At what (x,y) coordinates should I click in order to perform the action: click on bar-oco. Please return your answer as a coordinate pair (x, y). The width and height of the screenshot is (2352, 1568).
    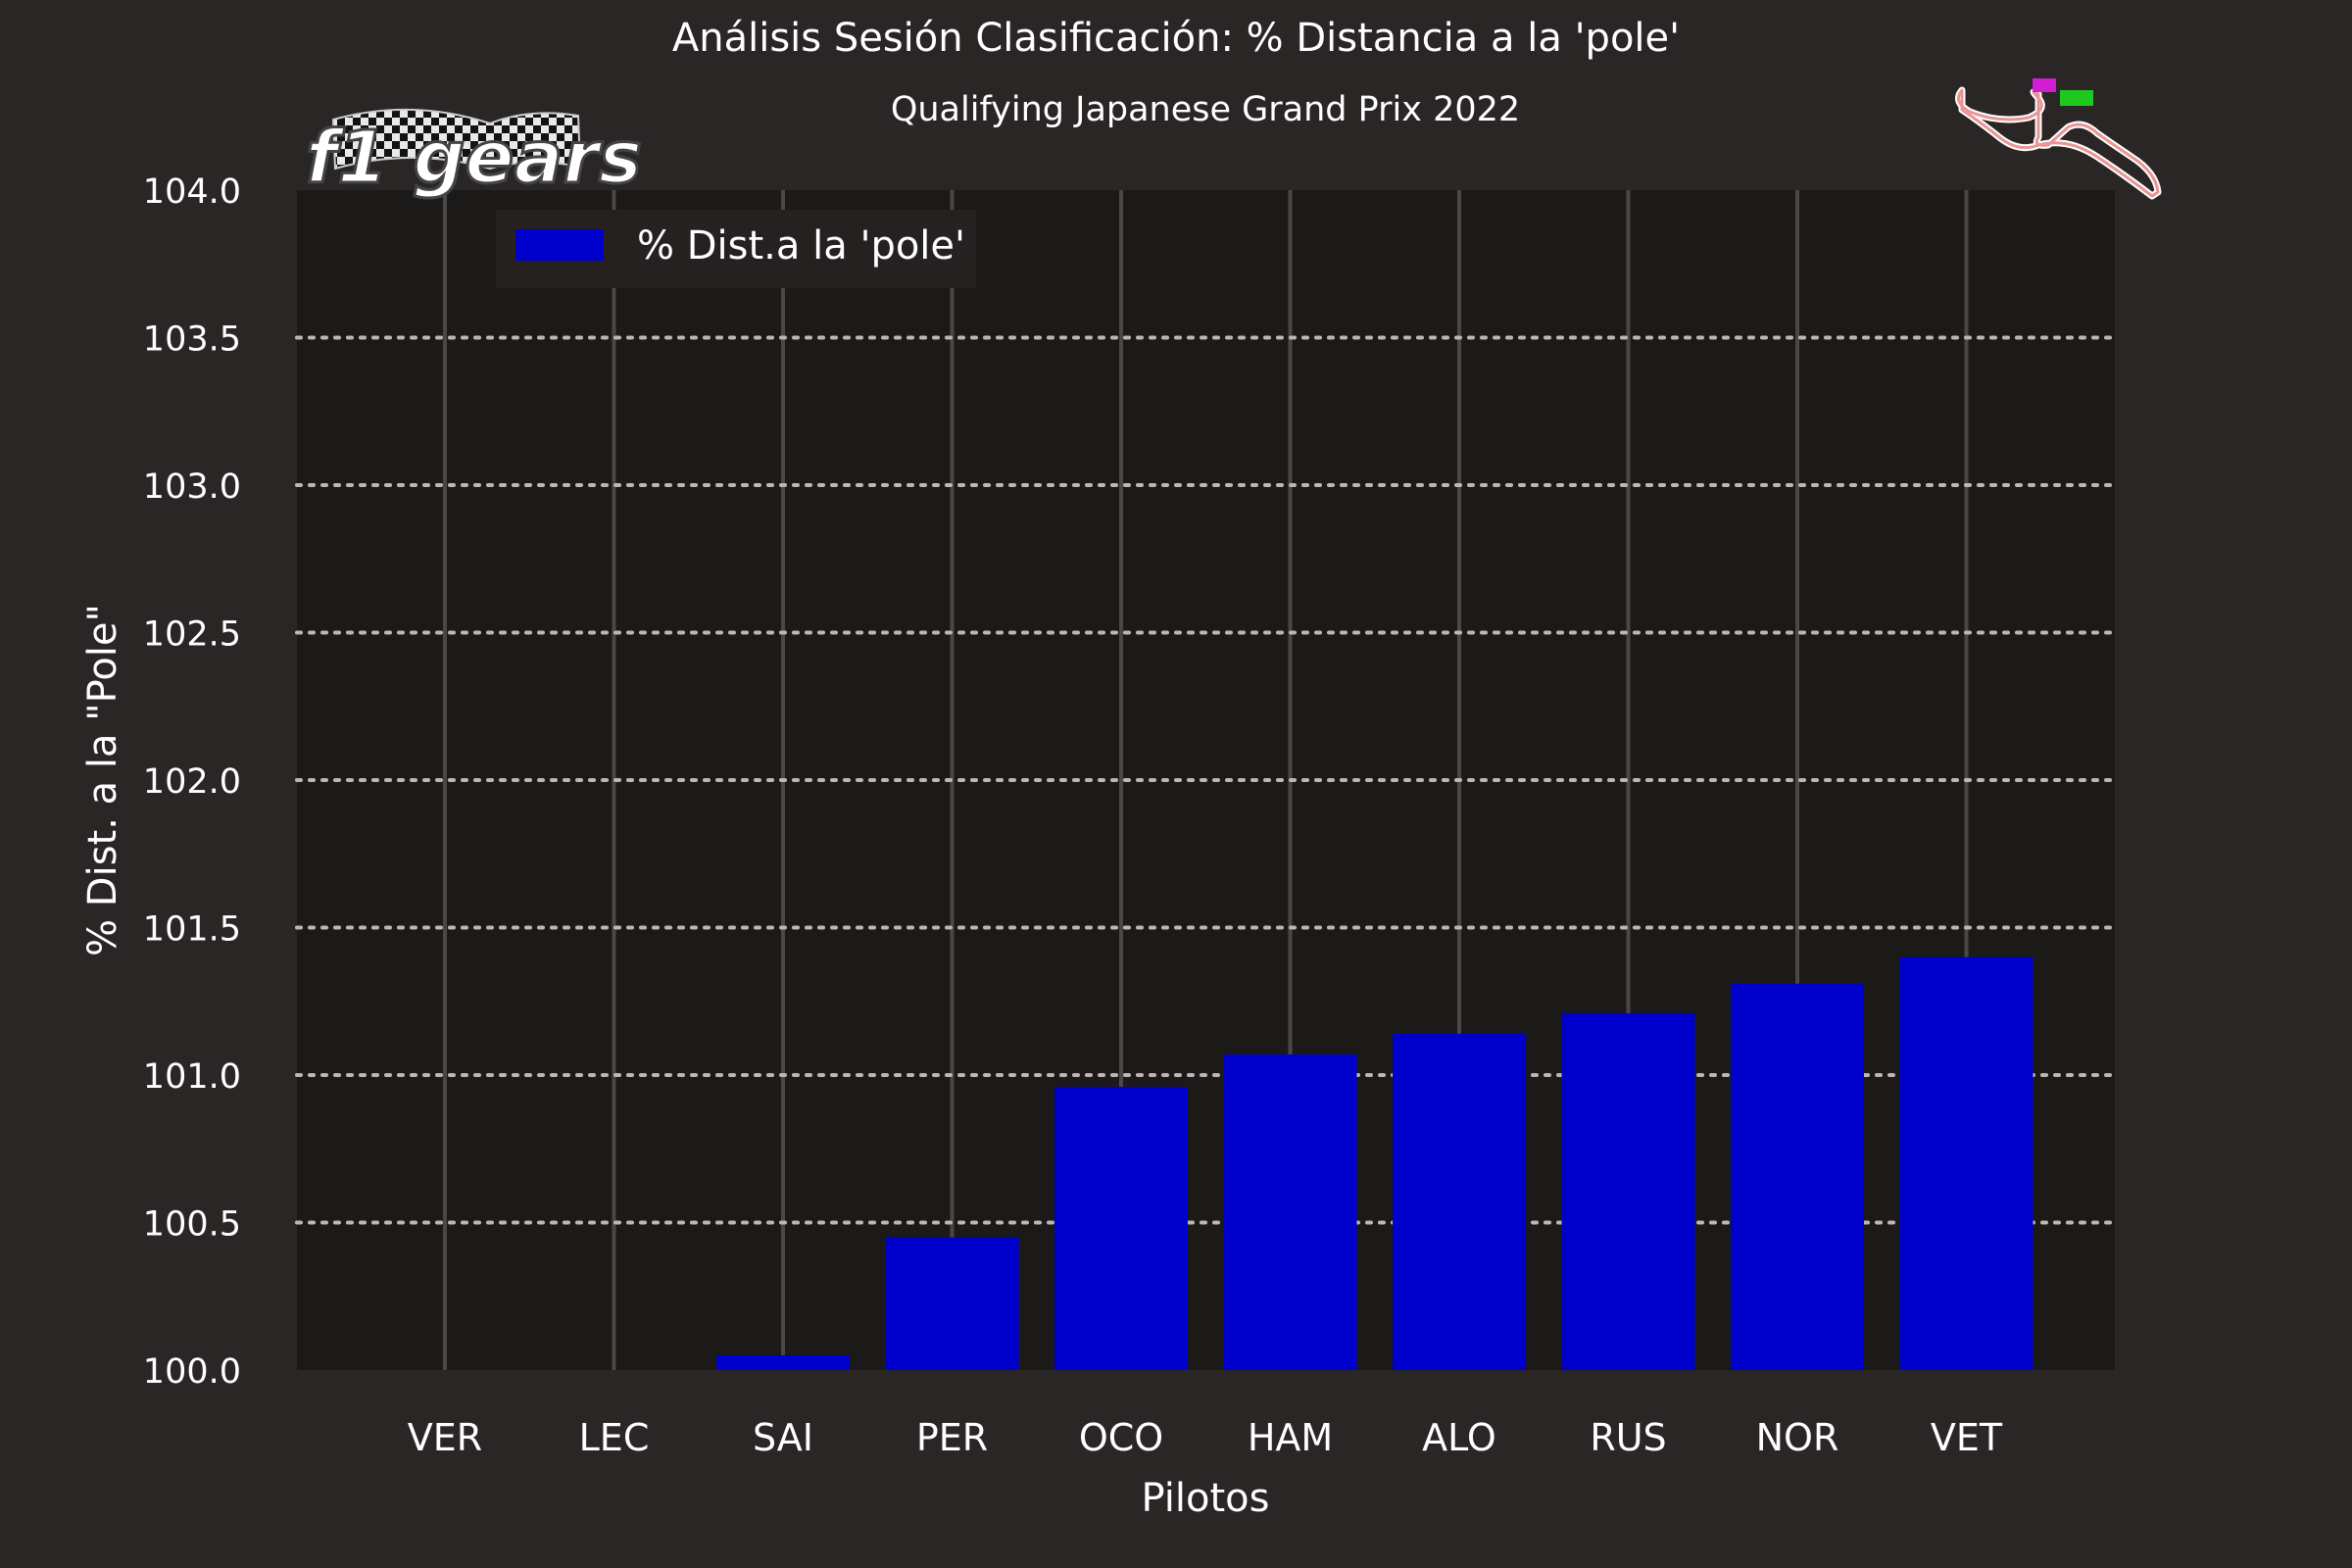
    Looking at the image, I should click on (1121, 1228).